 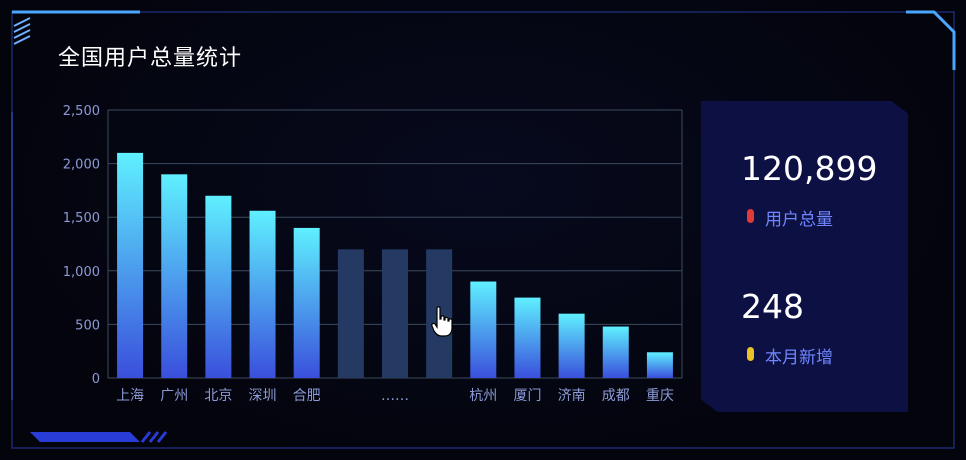 What do you see at coordinates (85, 437) in the screenshot?
I see `bottom-bar-decoration` at bounding box center [85, 437].